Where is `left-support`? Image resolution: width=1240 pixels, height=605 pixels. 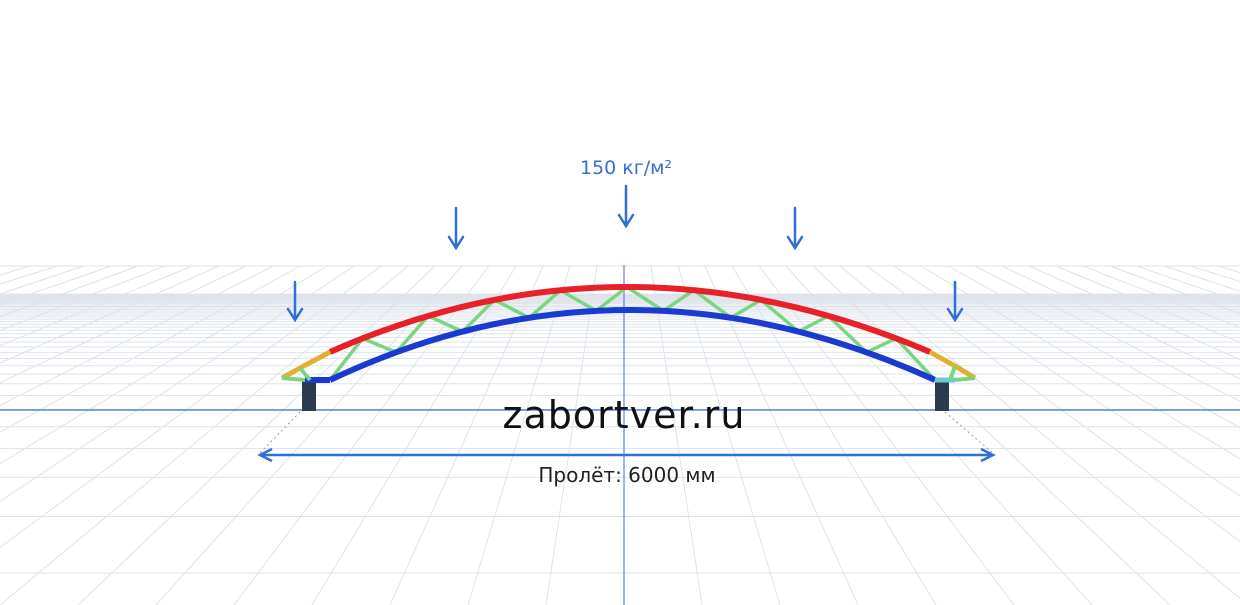 left-support is located at coordinates (309, 395).